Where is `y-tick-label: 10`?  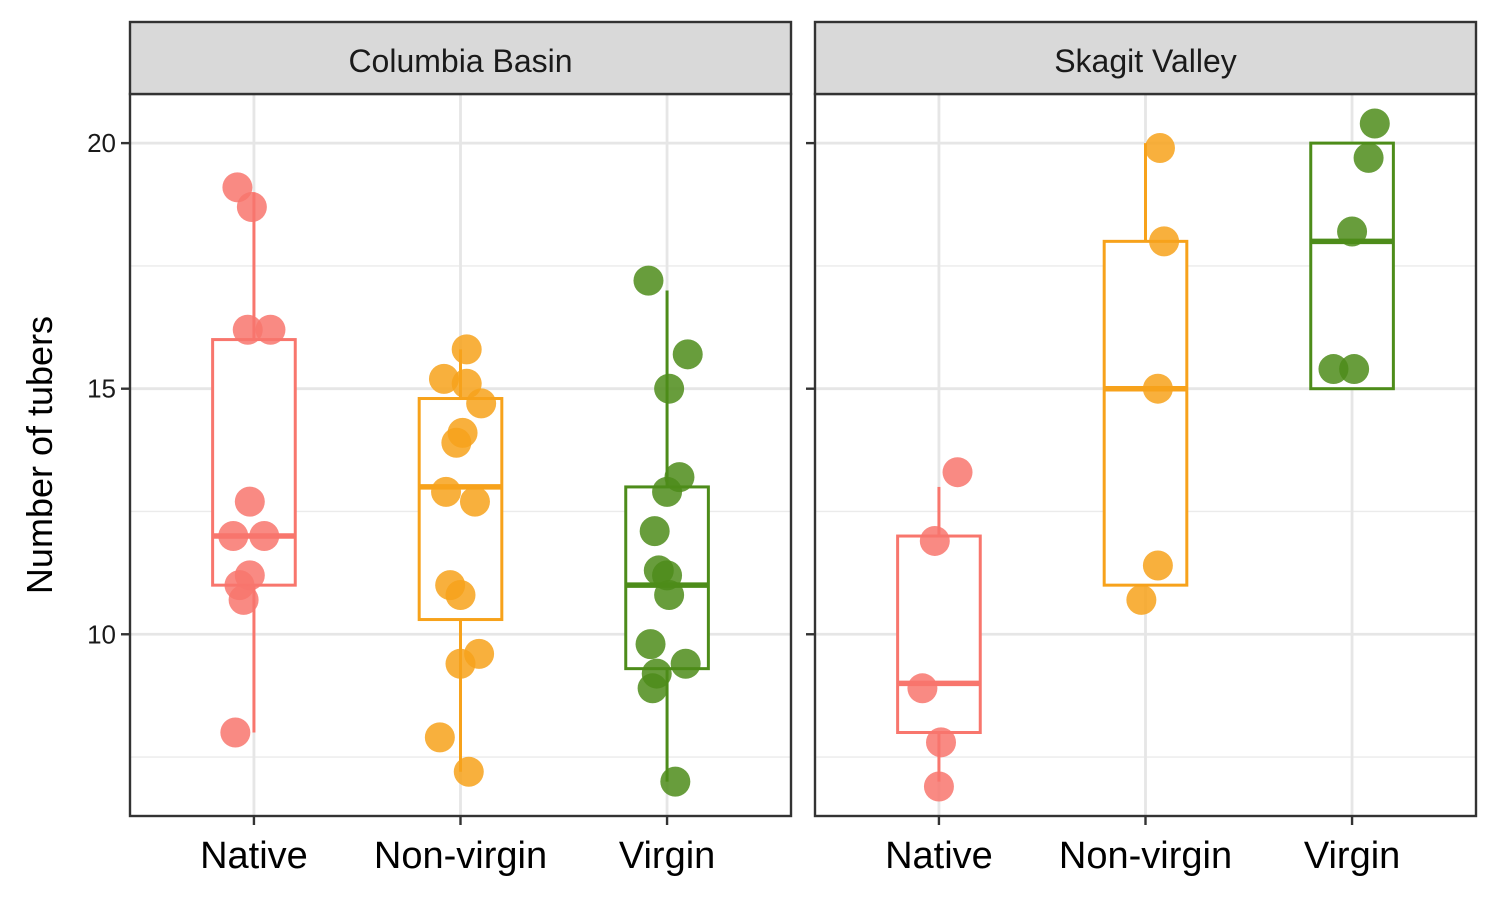 y-tick-label: 10 is located at coordinates (101, 634).